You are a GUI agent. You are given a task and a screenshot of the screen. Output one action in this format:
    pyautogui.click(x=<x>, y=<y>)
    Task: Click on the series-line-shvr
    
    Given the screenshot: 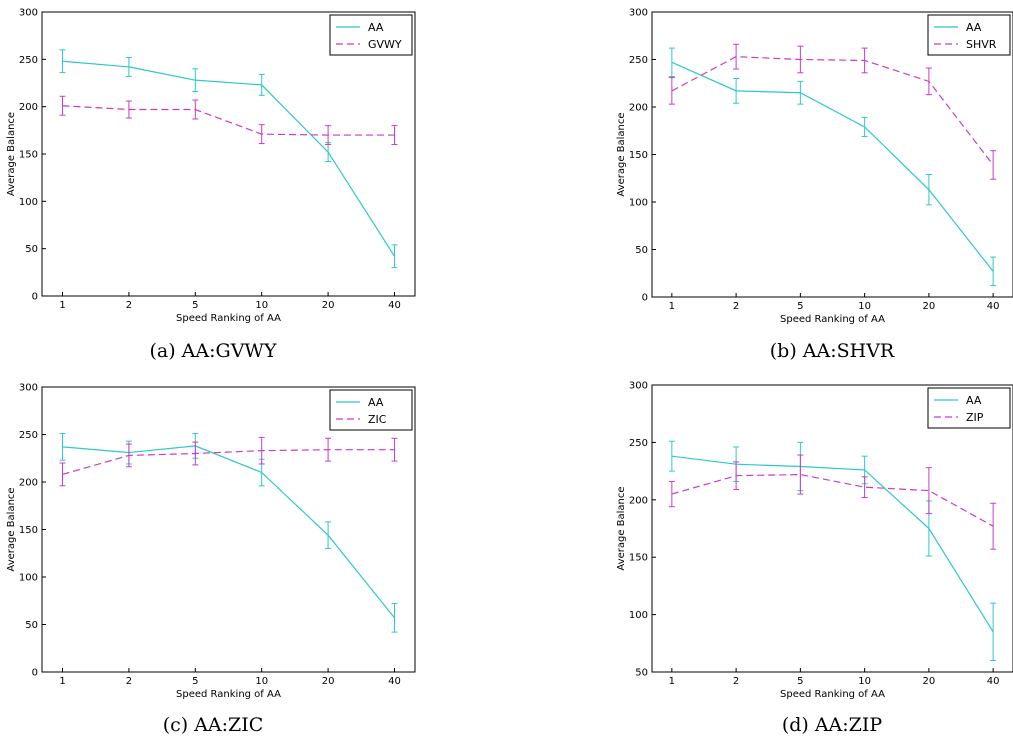 What is the action you would take?
    pyautogui.click(x=832, y=111)
    